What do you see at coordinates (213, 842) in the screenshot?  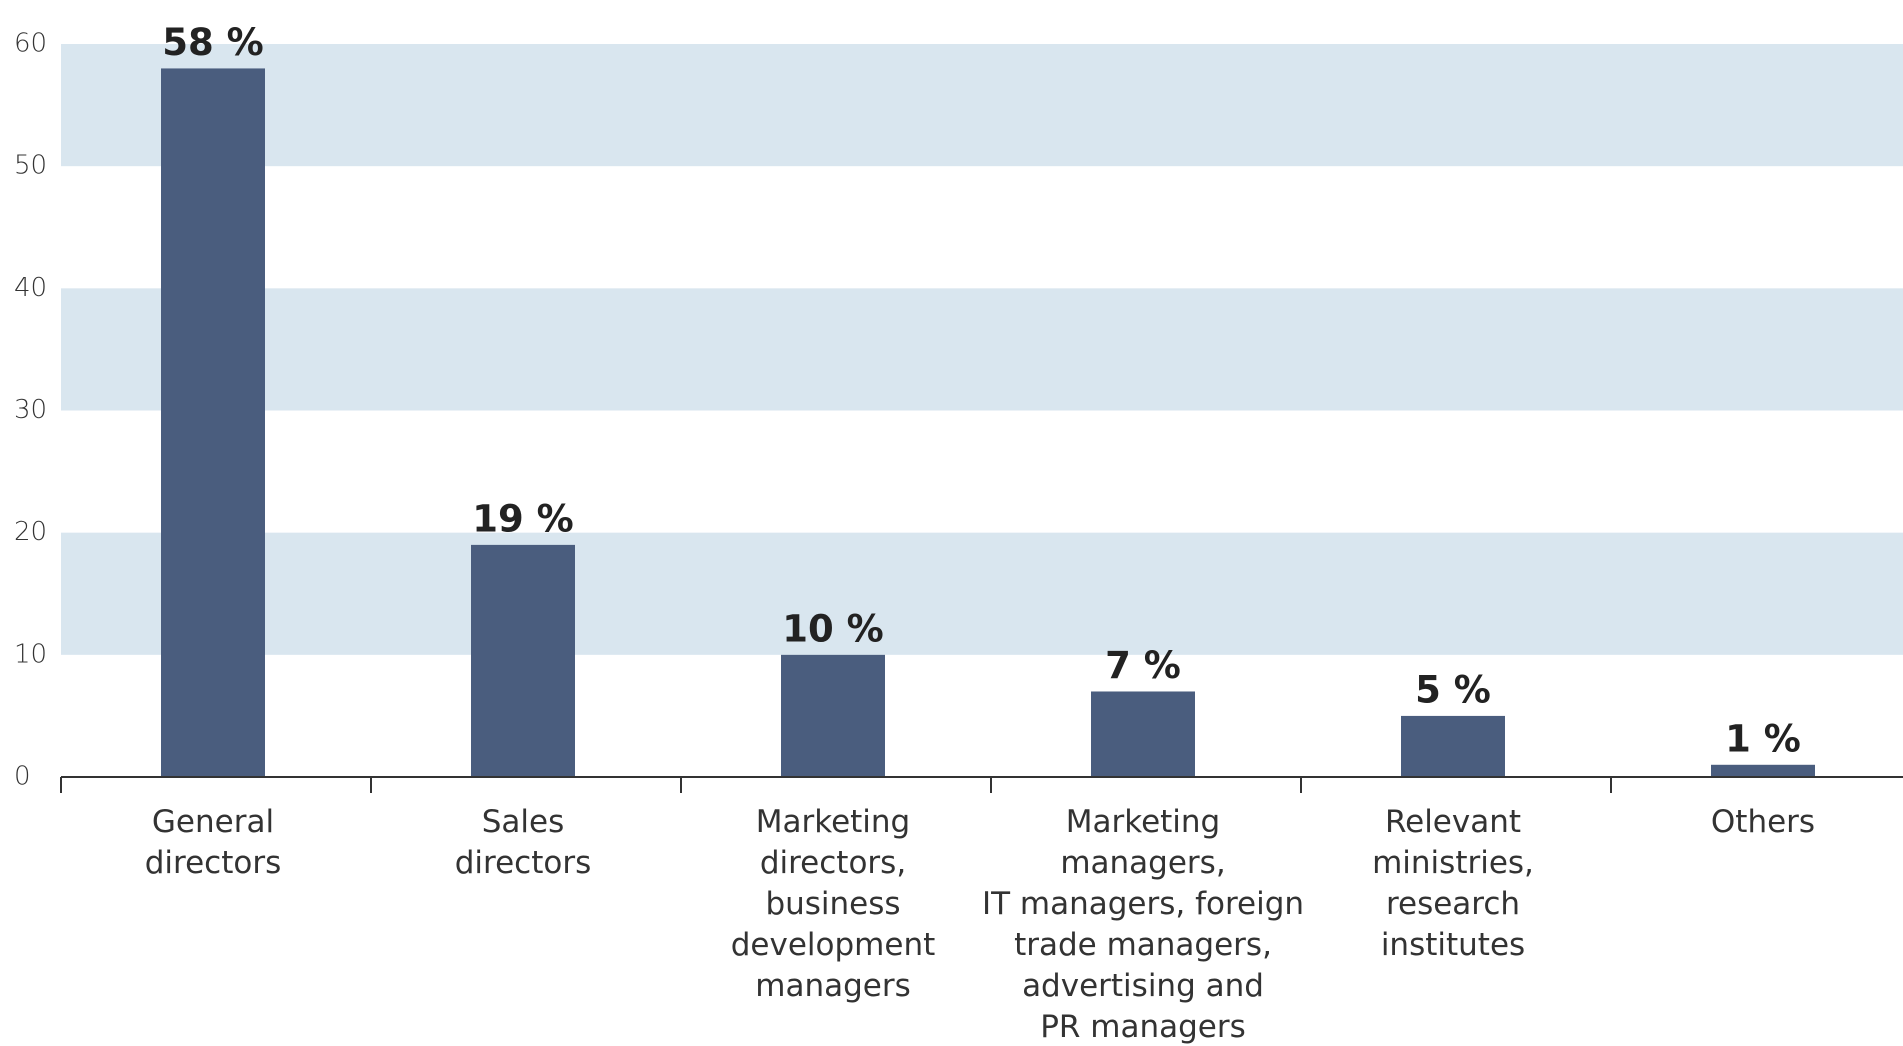 I see `x-tick-label: General directors` at bounding box center [213, 842].